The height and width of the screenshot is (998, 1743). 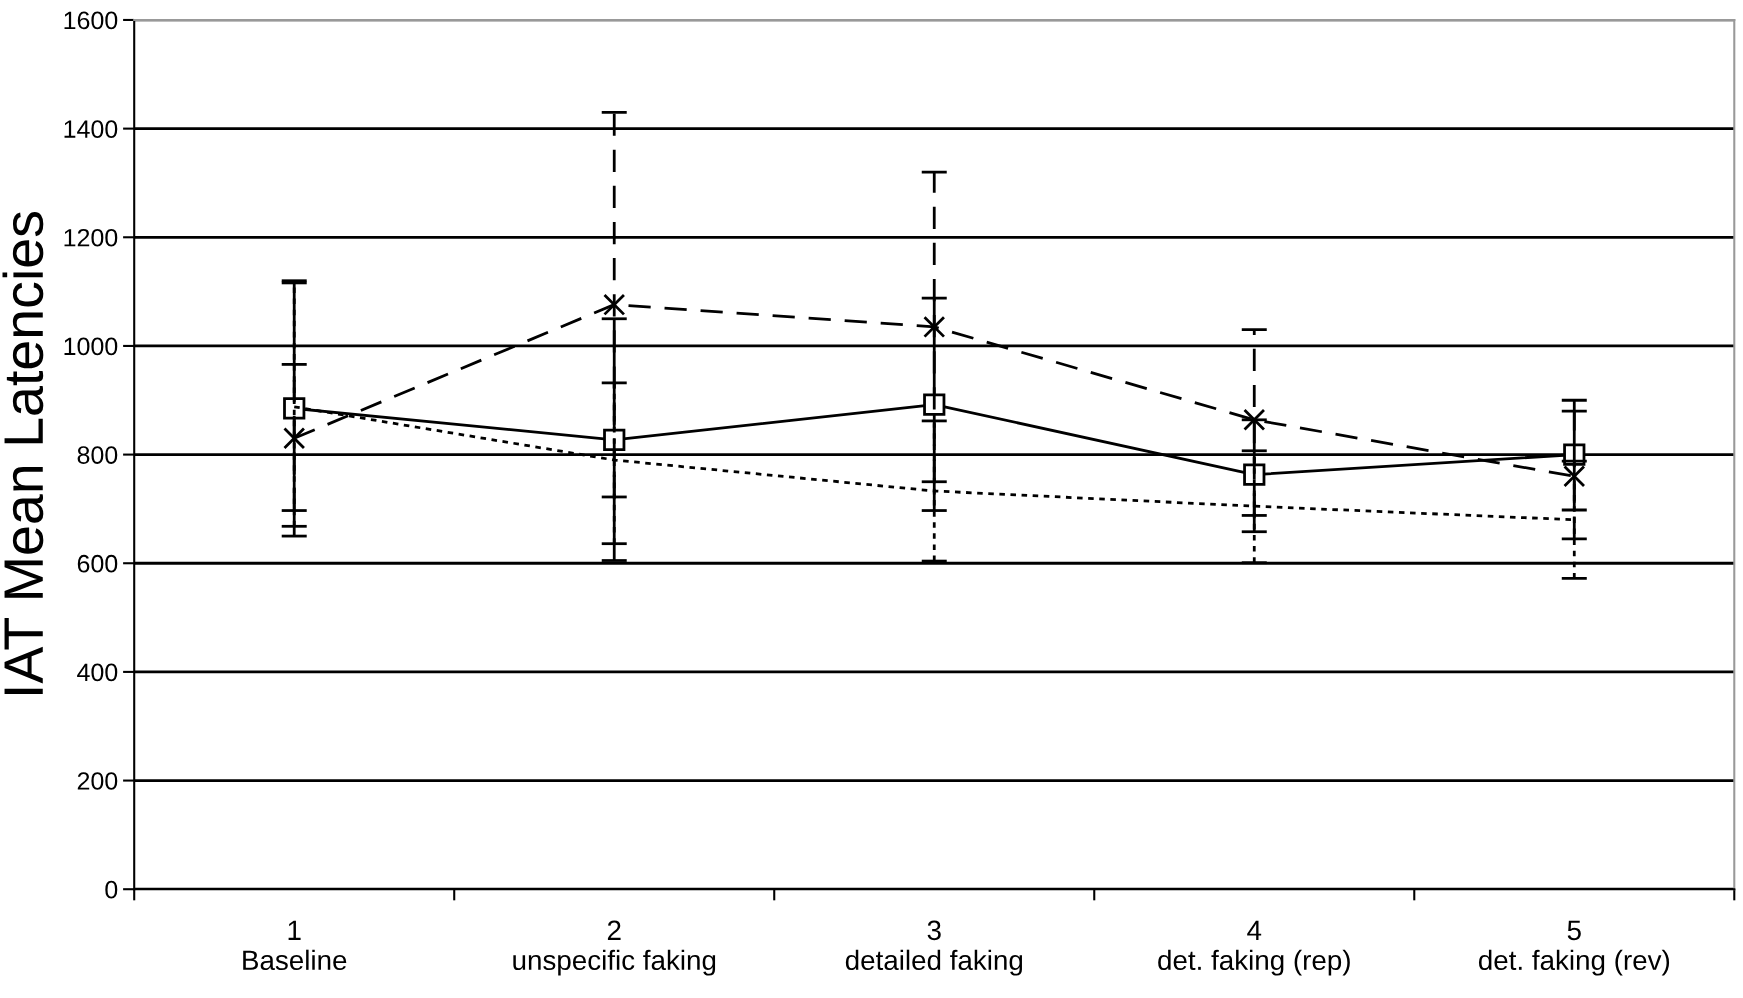 I want to click on x-tick-label: 5 det. faking (rev), so click(x=1574, y=948).